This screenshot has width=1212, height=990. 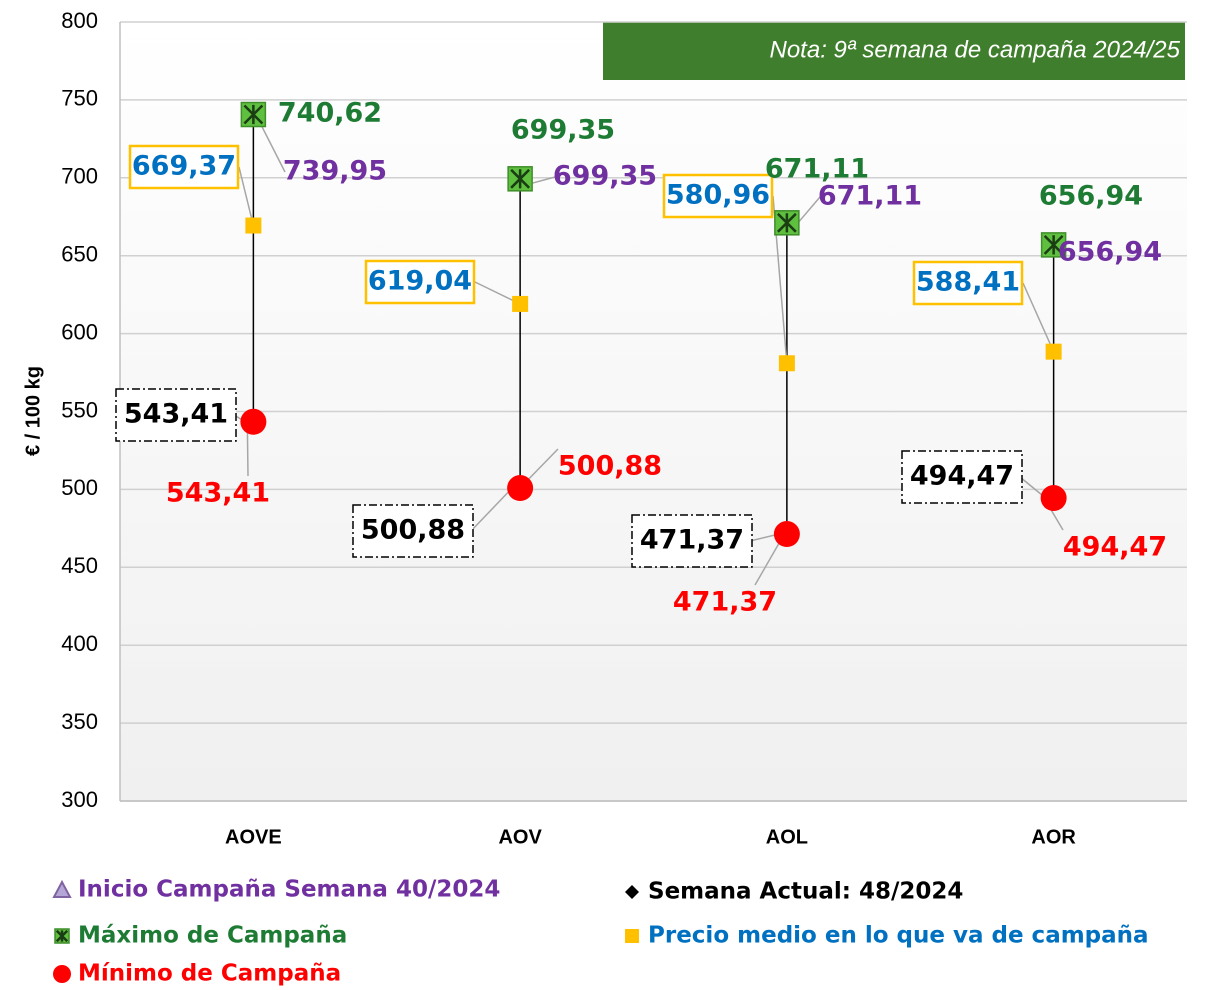 I want to click on legend-label: Mínimo de Campaña, so click(x=209, y=974).